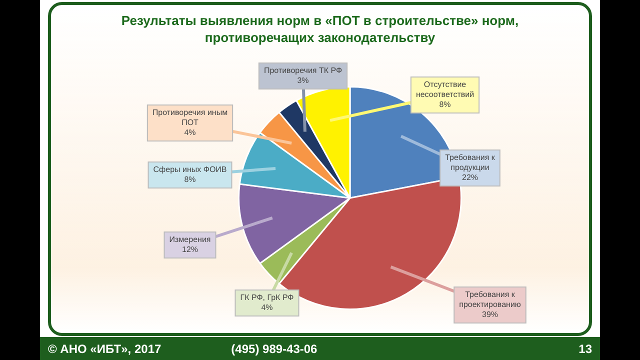  What do you see at coordinates (303, 71) in the screenshot?
I see `slice-label: Противоречия ТК РФ` at bounding box center [303, 71].